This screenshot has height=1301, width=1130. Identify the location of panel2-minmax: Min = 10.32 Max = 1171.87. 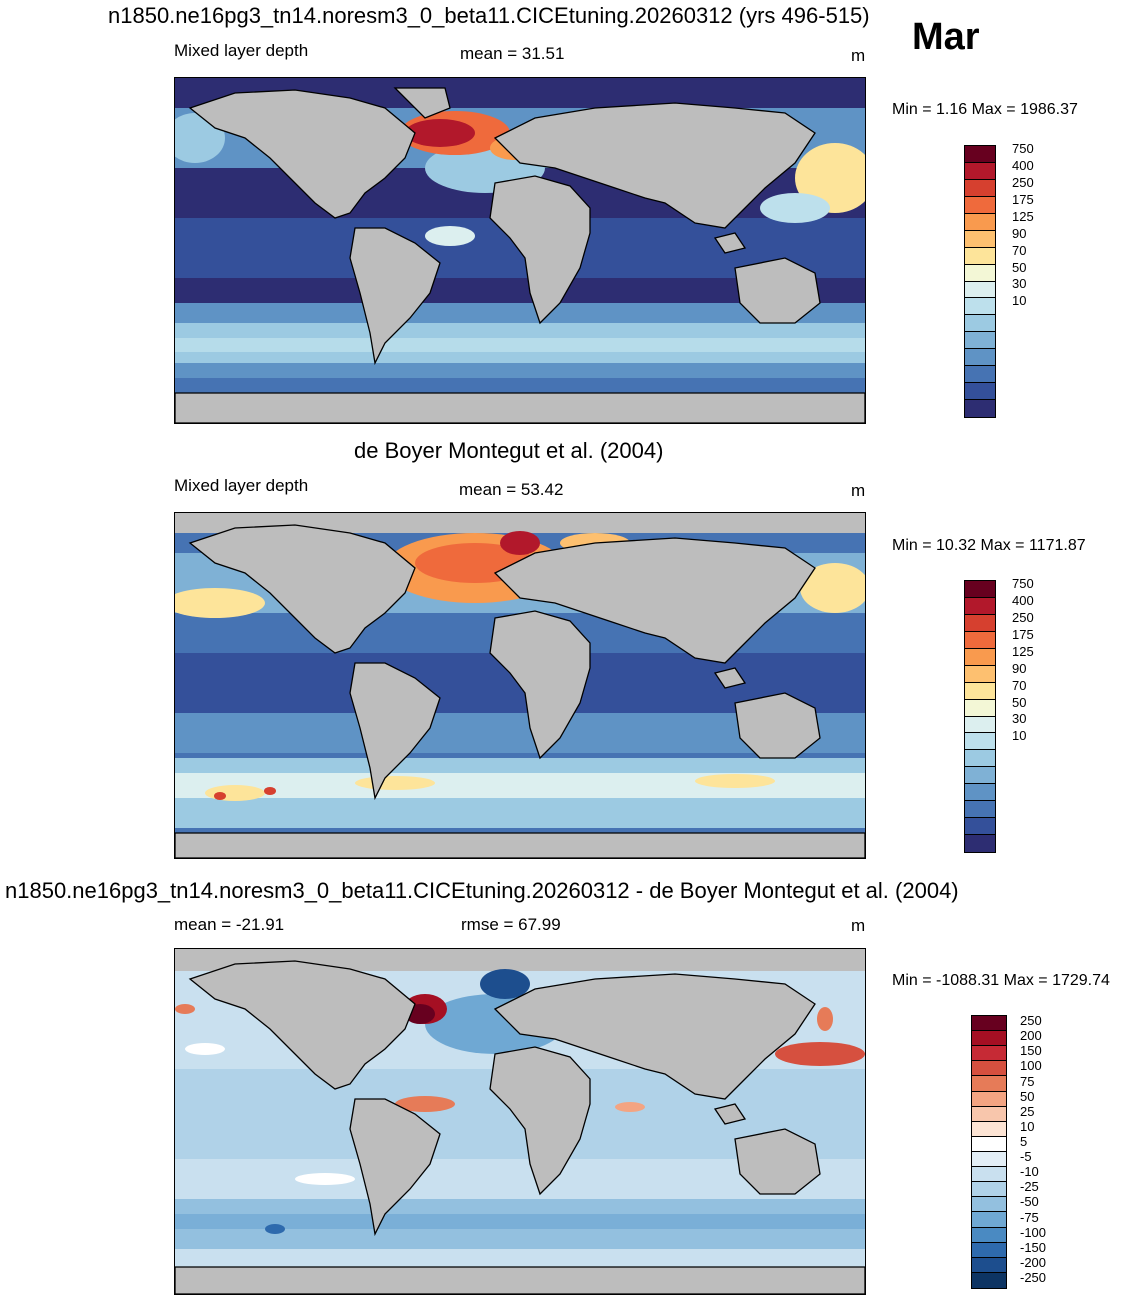
(989, 545).